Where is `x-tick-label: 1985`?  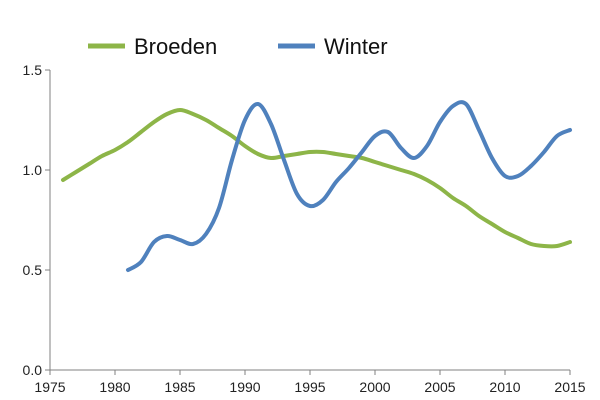
x-tick-label: 1985 is located at coordinates (179, 387).